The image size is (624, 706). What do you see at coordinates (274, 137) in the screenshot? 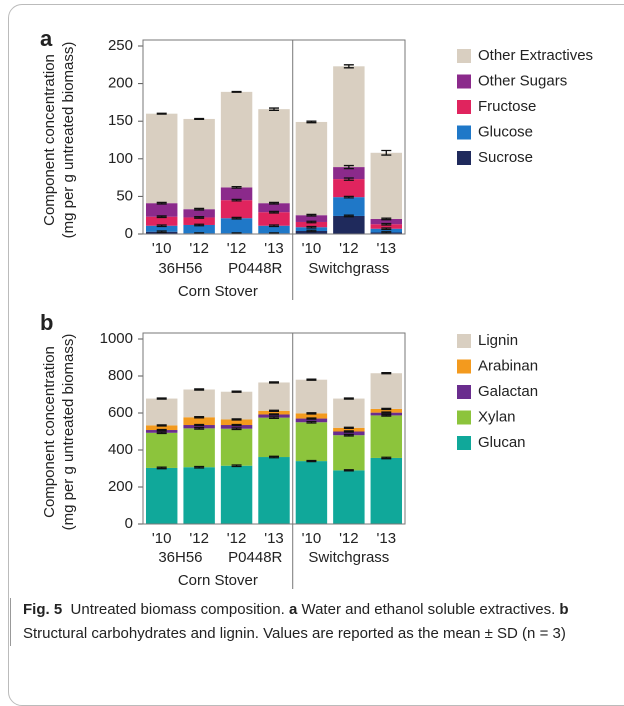
I see `plot-frame` at bounding box center [274, 137].